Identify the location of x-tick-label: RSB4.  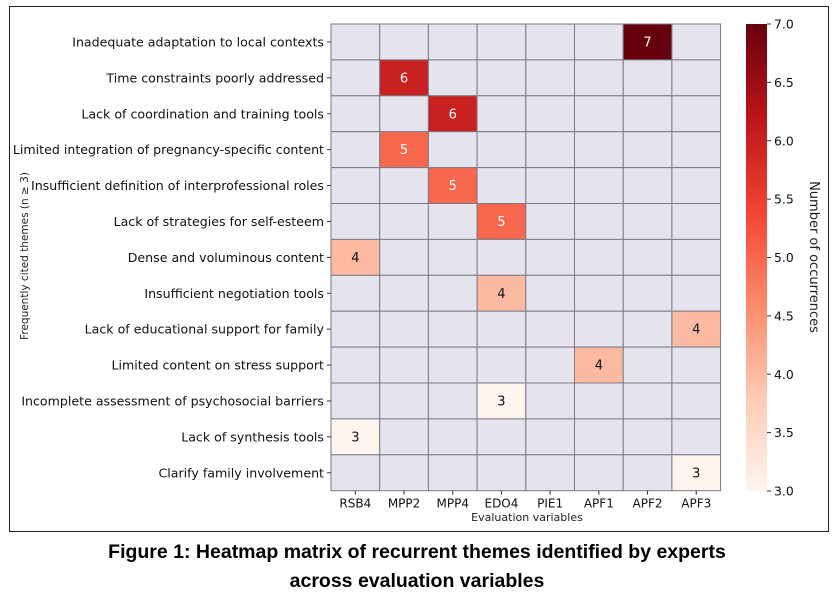
(355, 504).